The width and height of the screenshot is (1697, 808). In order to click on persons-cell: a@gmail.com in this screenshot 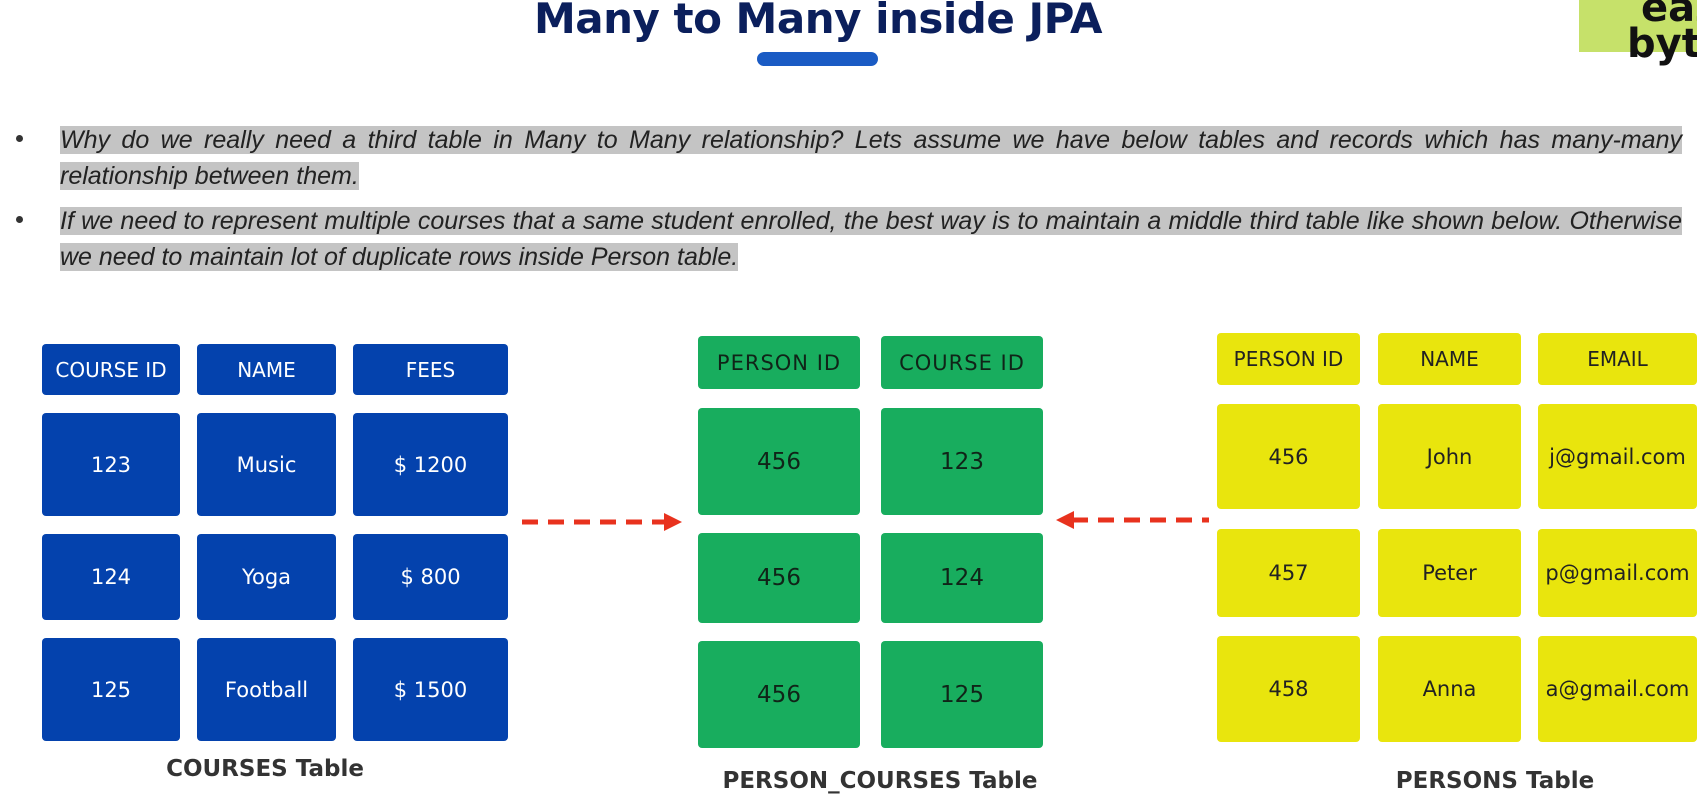, I will do `click(1617, 689)`.